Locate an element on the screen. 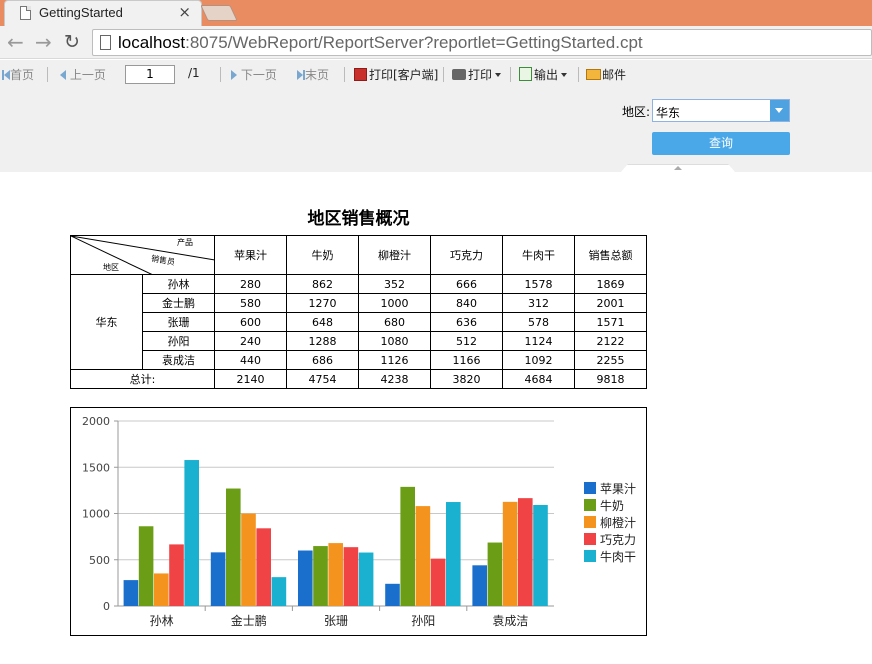 The image size is (872, 664). salesperson-cell: 孙林 is located at coordinates (178, 284).